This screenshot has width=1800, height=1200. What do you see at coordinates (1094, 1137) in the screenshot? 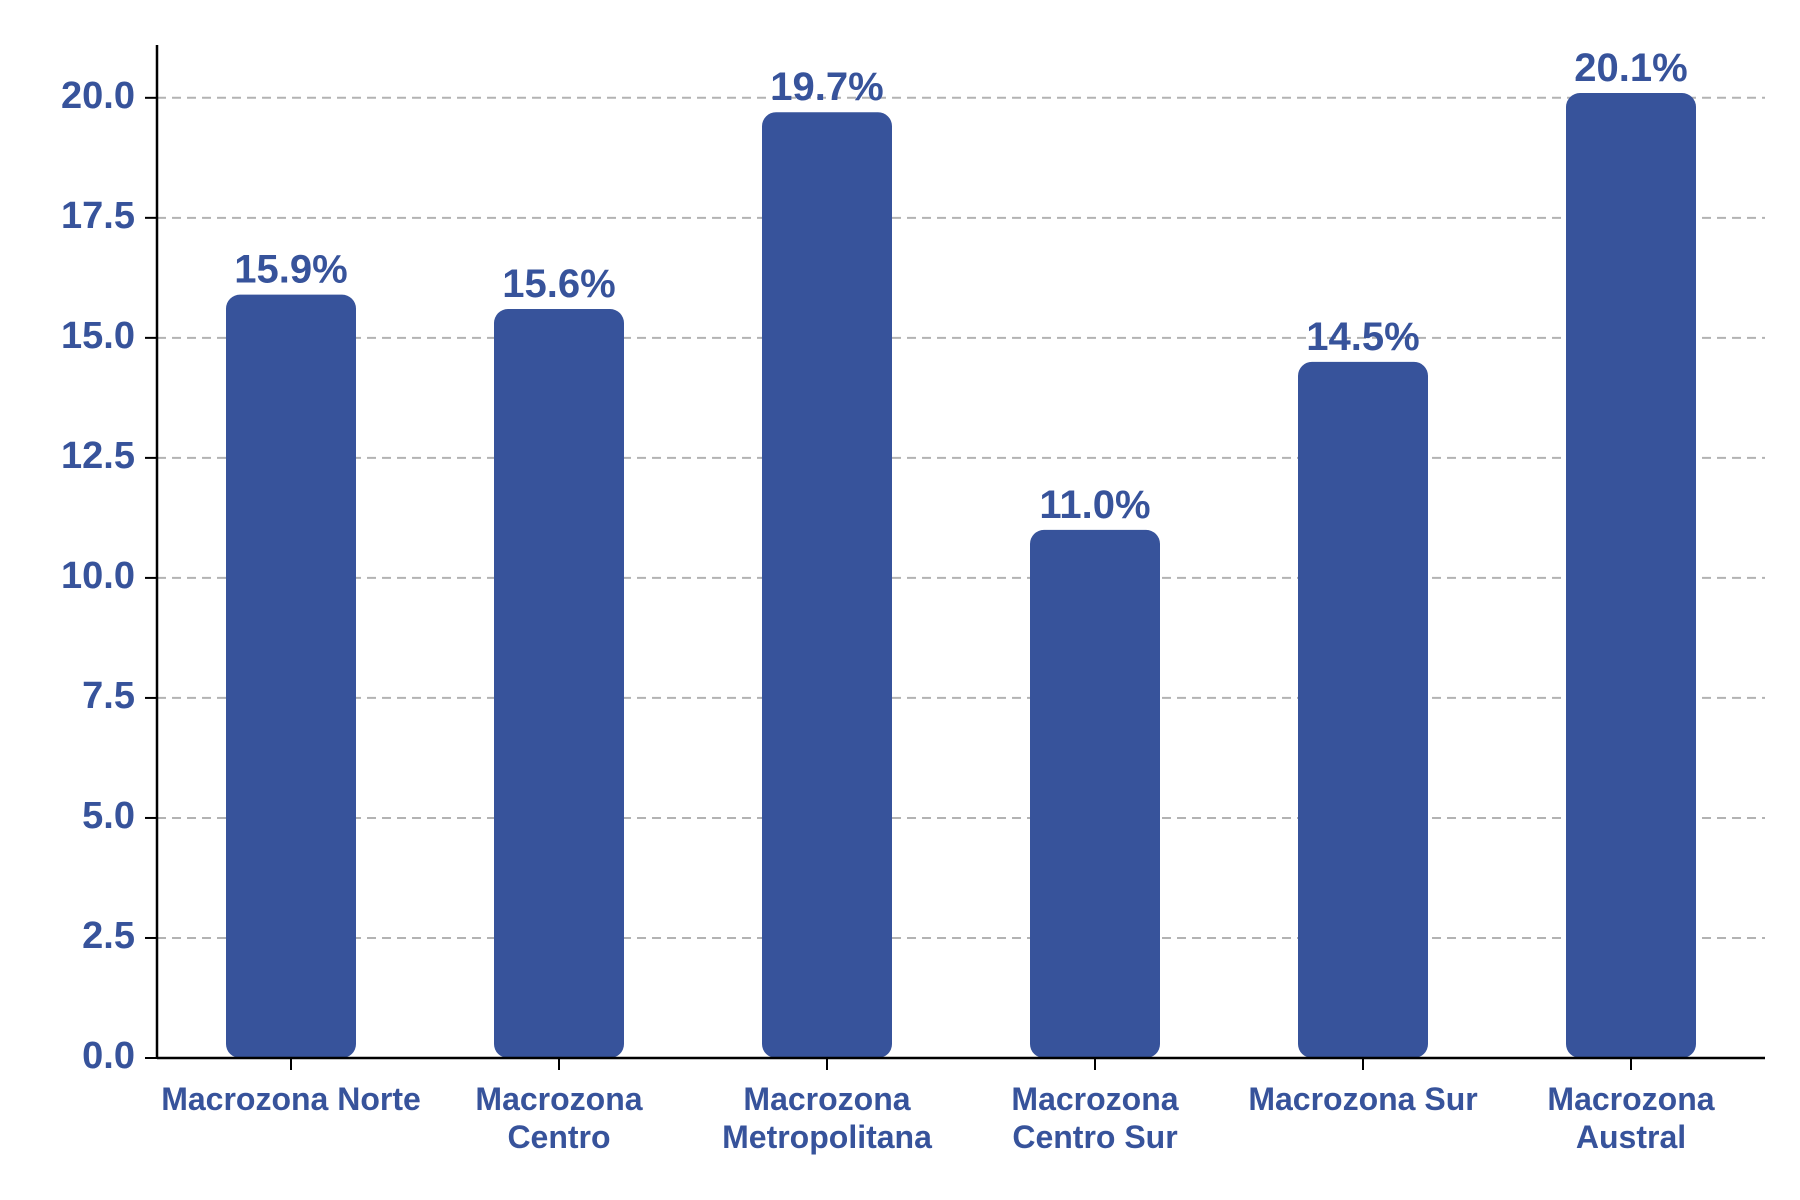
I see `category-label-line: Centro Sur` at bounding box center [1094, 1137].